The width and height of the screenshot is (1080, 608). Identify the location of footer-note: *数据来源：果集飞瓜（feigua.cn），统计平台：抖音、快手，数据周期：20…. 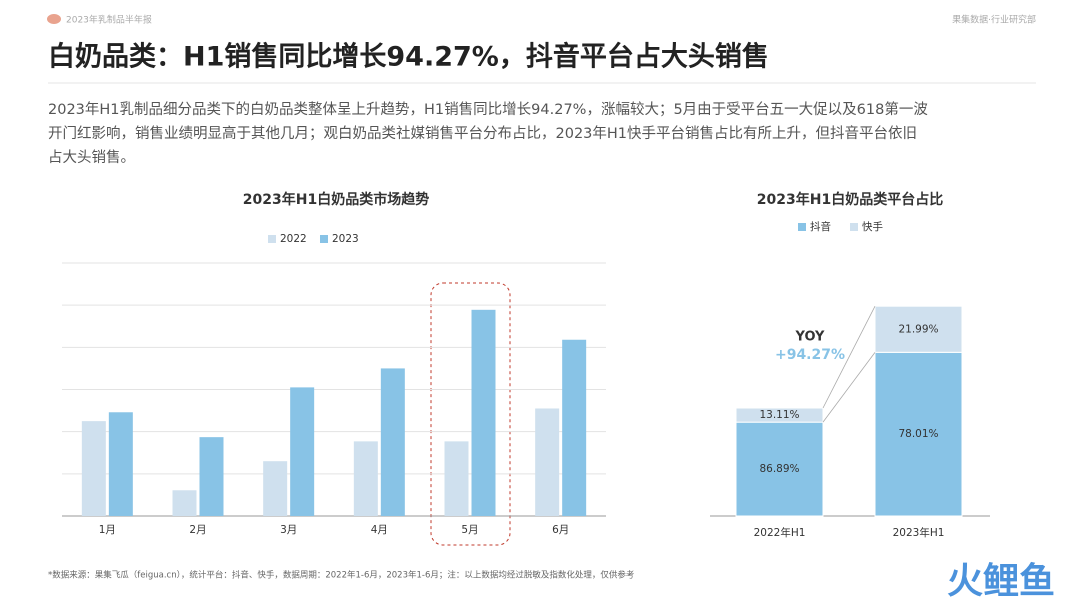
(341, 575).